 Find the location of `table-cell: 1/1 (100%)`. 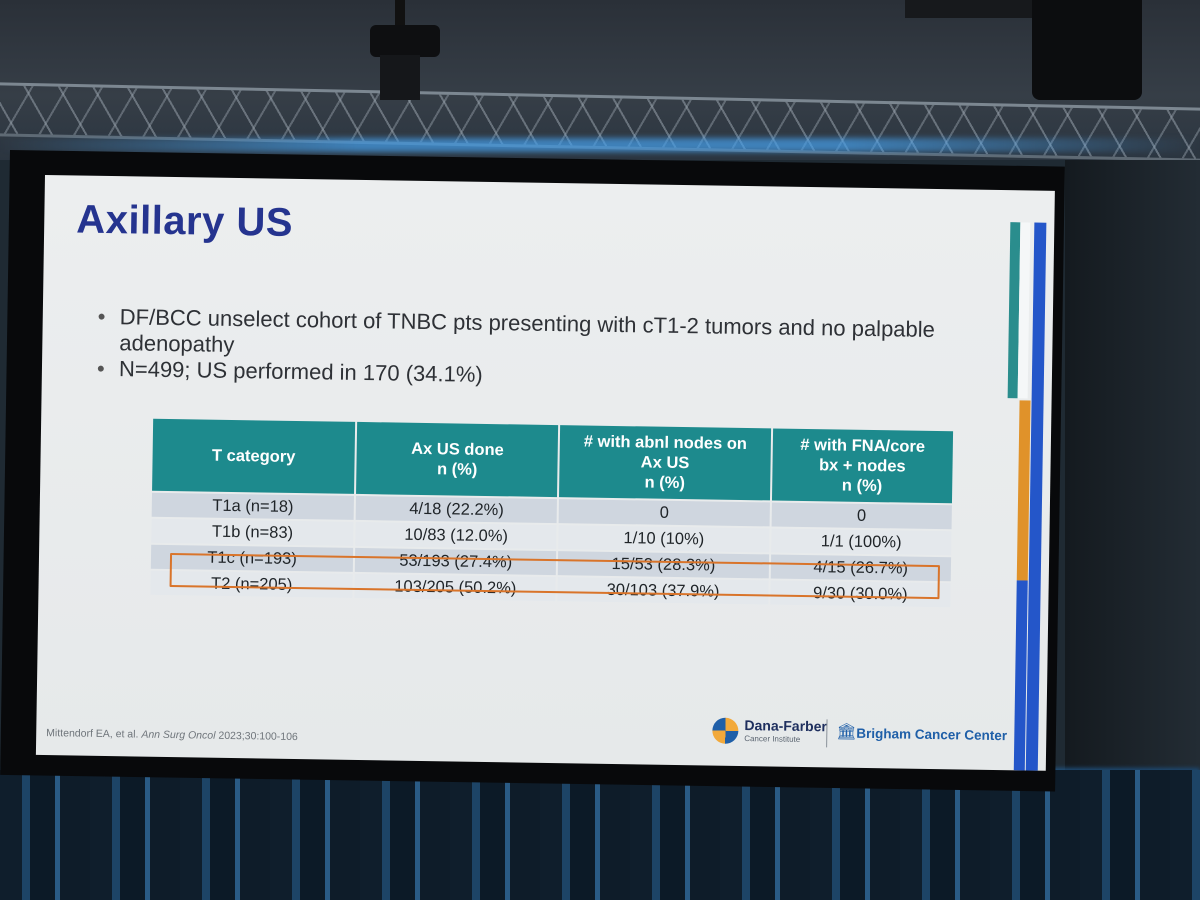

table-cell: 1/1 (100%) is located at coordinates (861, 542).